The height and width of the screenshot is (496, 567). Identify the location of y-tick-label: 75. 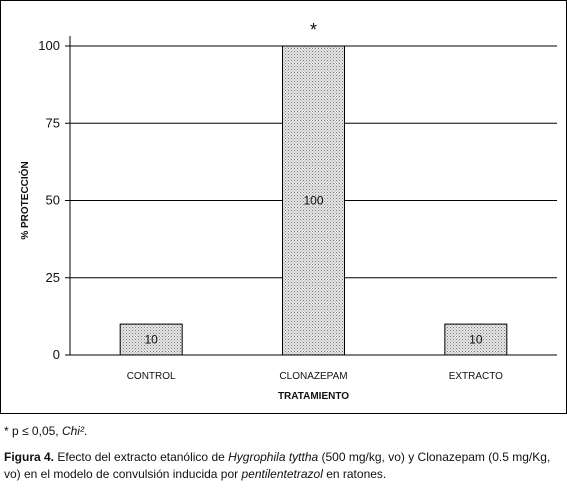
(53, 122).